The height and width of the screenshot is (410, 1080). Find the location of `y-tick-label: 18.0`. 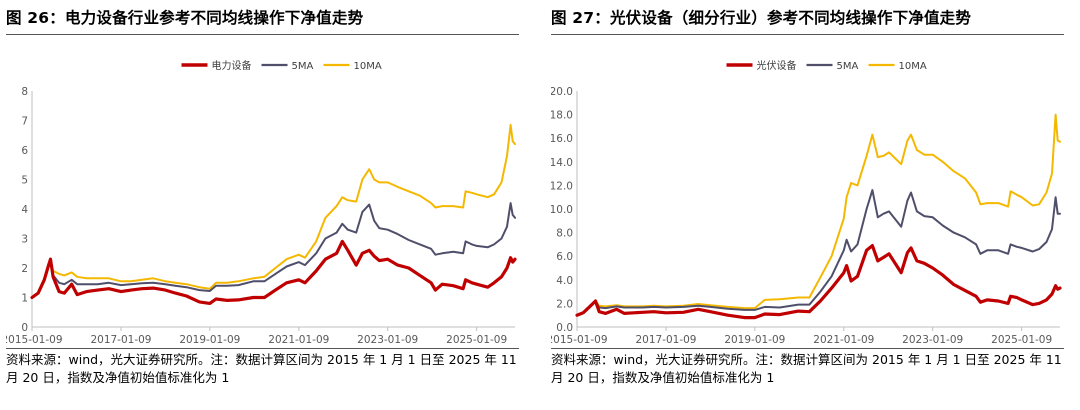

y-tick-label: 18.0 is located at coordinates (562, 116).